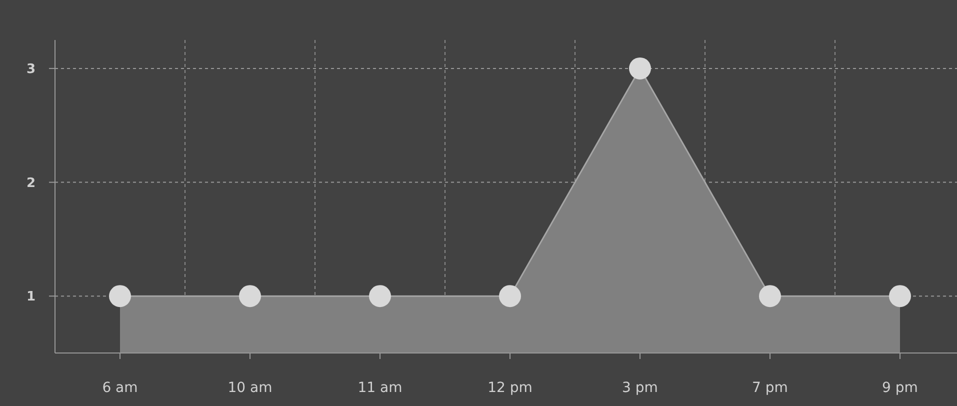 The width and height of the screenshot is (957, 406). What do you see at coordinates (31, 183) in the screenshot?
I see `y-tick-label: 2` at bounding box center [31, 183].